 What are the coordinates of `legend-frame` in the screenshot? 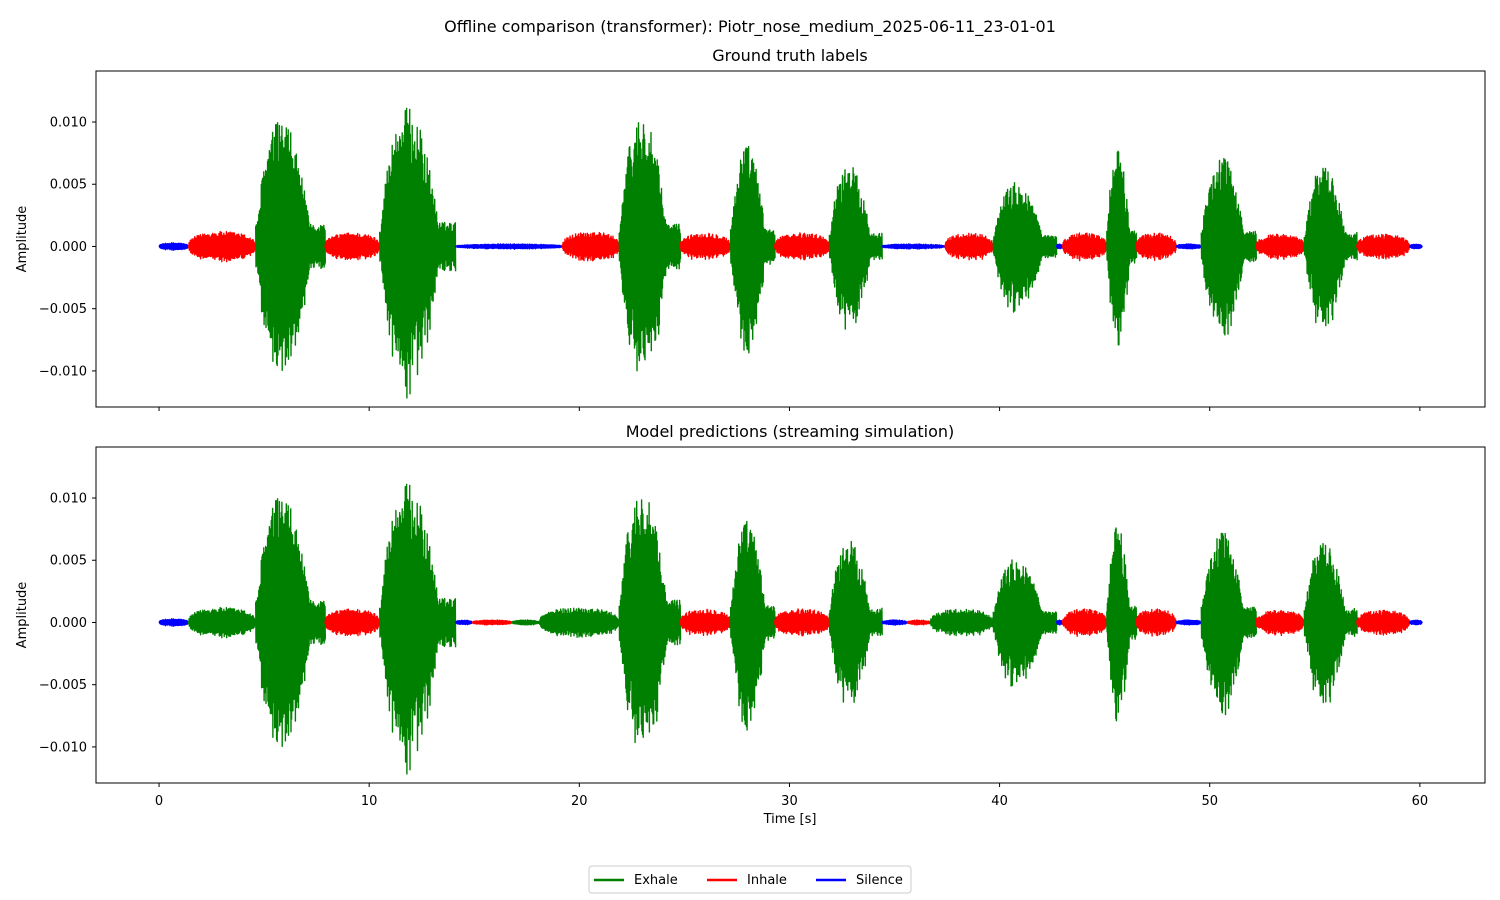 It's located at (750, 879).